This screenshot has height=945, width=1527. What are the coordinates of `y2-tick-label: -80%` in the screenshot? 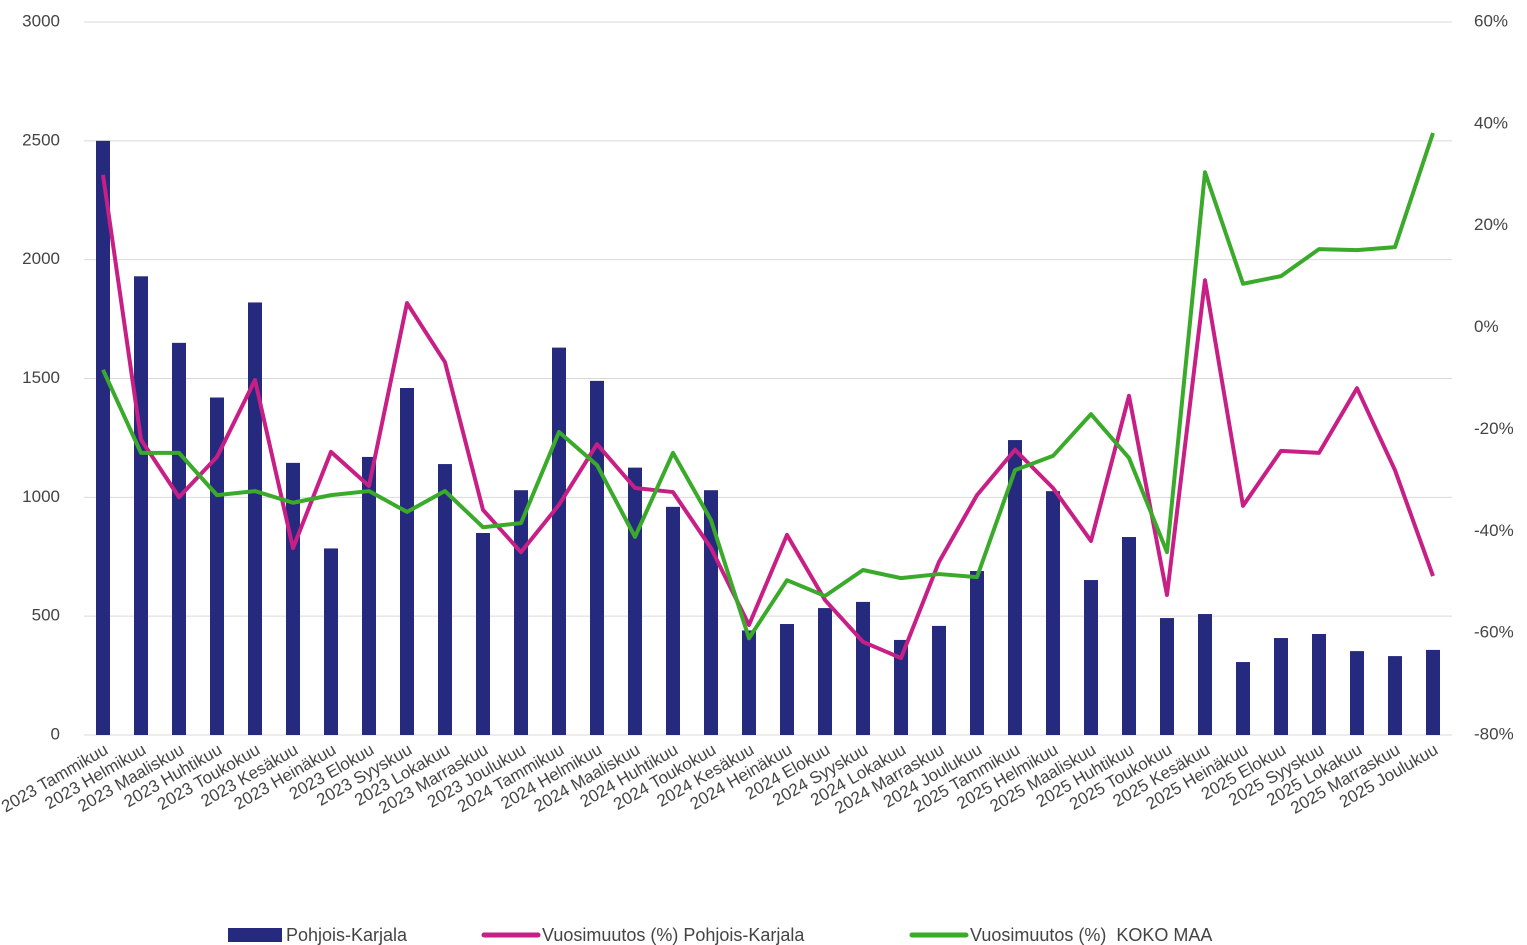 It's located at (1494, 733).